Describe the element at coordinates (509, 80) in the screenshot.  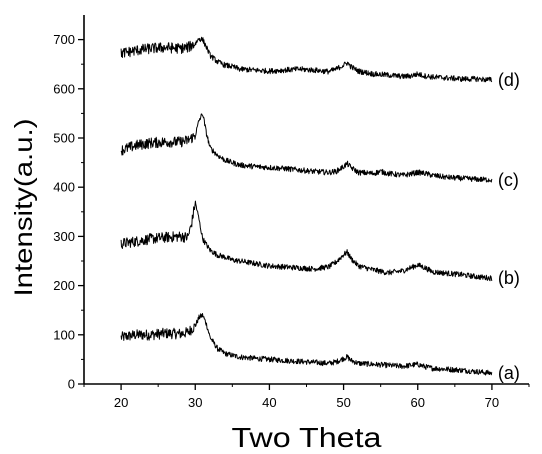
I see `series-label: (d)` at that location.